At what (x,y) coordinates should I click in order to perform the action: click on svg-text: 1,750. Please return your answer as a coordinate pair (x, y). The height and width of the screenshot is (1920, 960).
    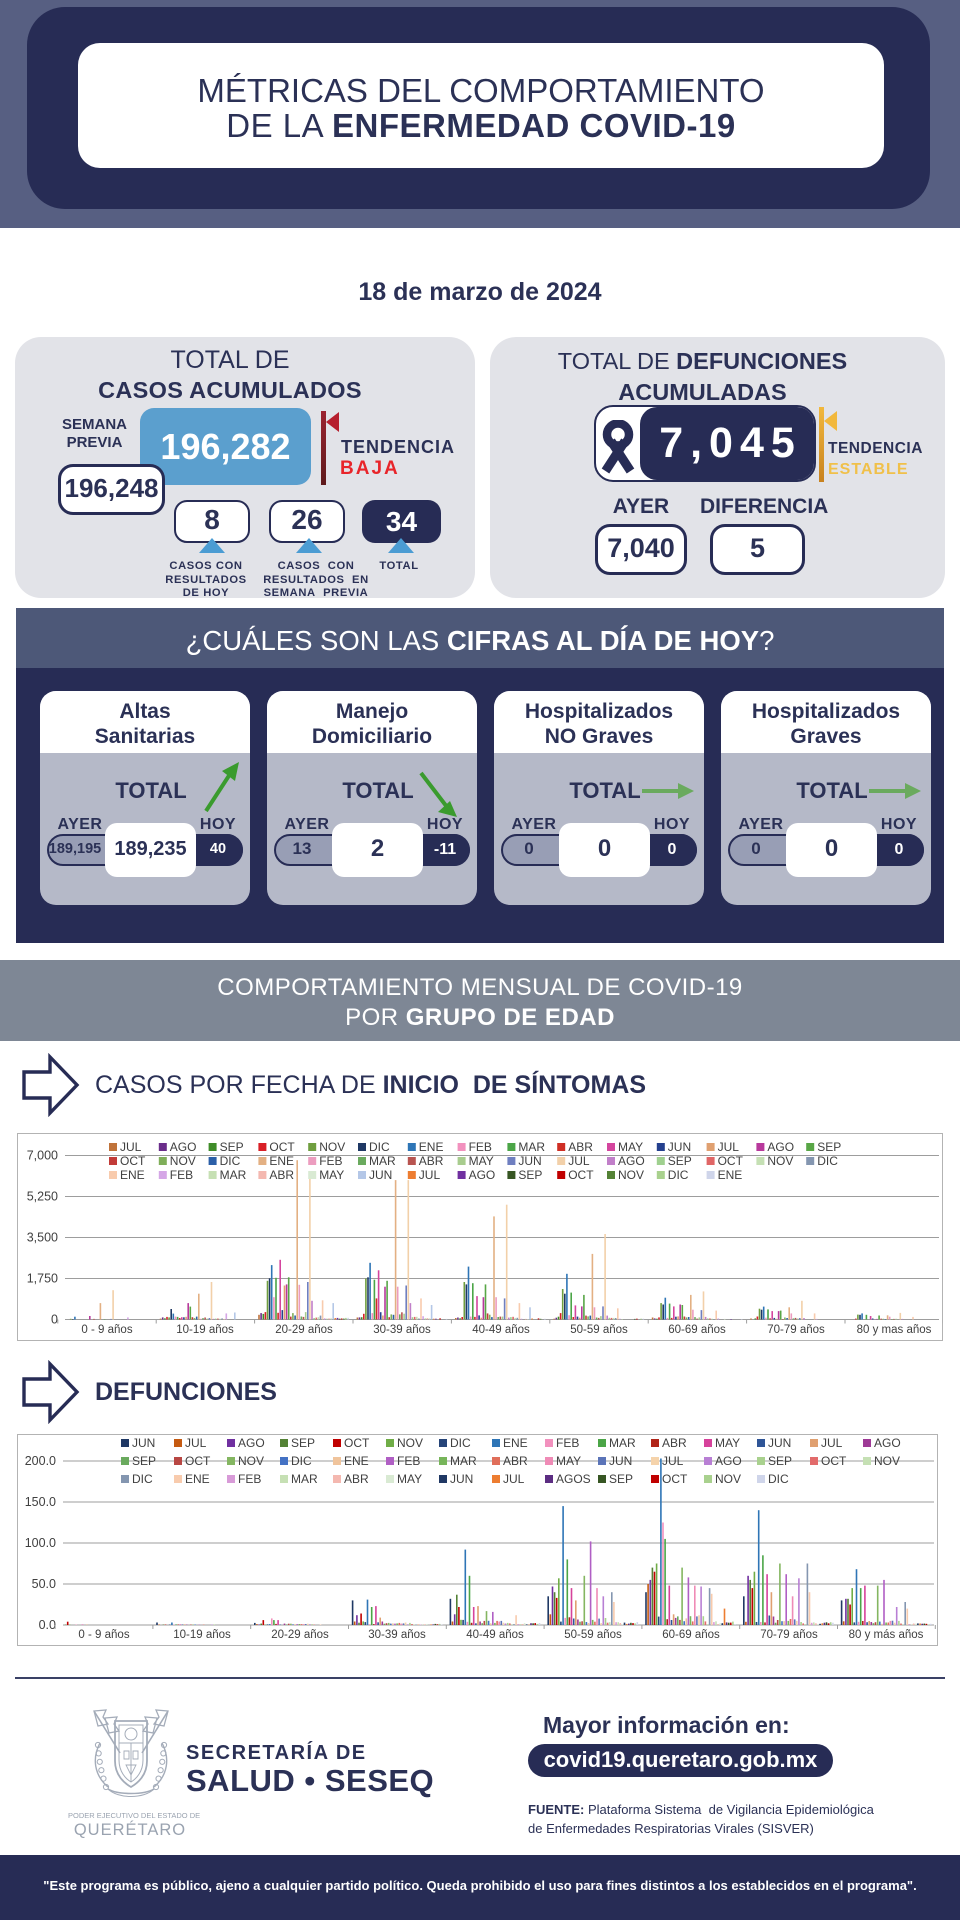
    Looking at the image, I should click on (42, 1279).